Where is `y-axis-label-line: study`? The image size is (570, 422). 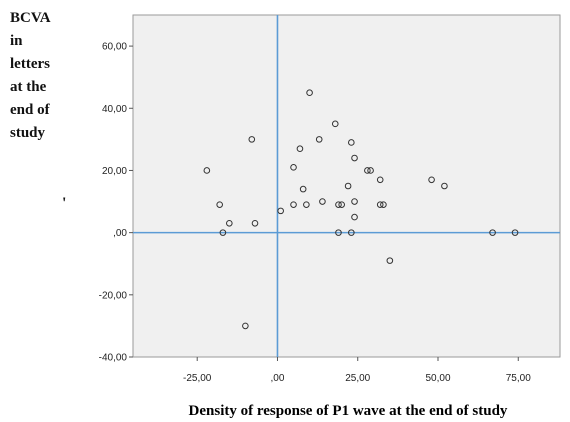
y-axis-label-line: study is located at coordinates (28, 133).